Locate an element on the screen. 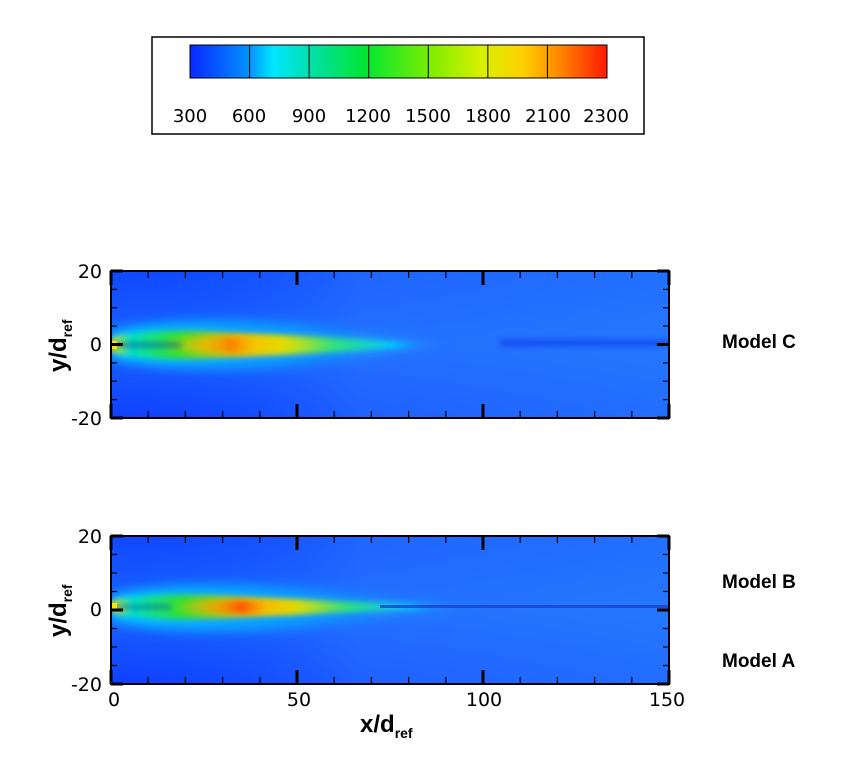 The height and width of the screenshot is (763, 858). colorbar-tick-labels: 300 600 900 1200 1500 1800 2100 2300 is located at coordinates (401, 116).